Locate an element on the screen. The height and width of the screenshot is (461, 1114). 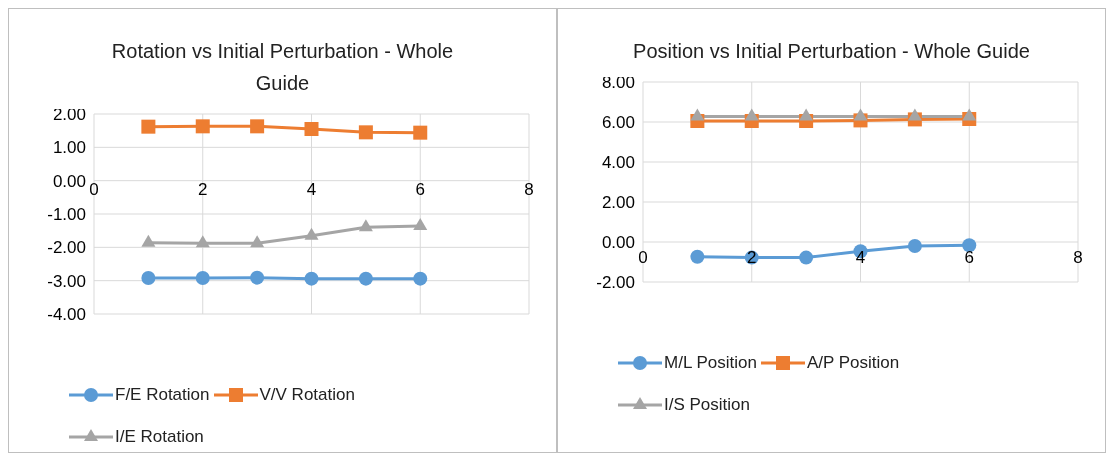
y-tick-label: 1.00 is located at coordinates (69, 148).